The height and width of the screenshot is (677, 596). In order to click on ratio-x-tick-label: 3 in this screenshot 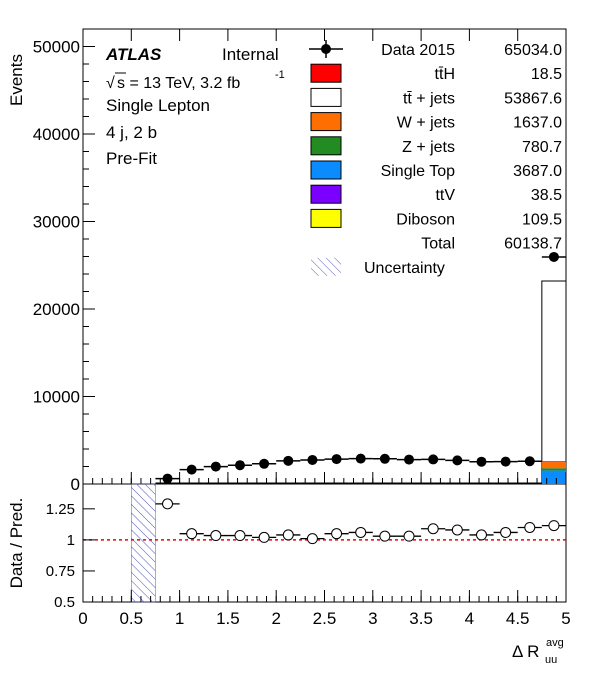, I will do `click(372, 618)`.